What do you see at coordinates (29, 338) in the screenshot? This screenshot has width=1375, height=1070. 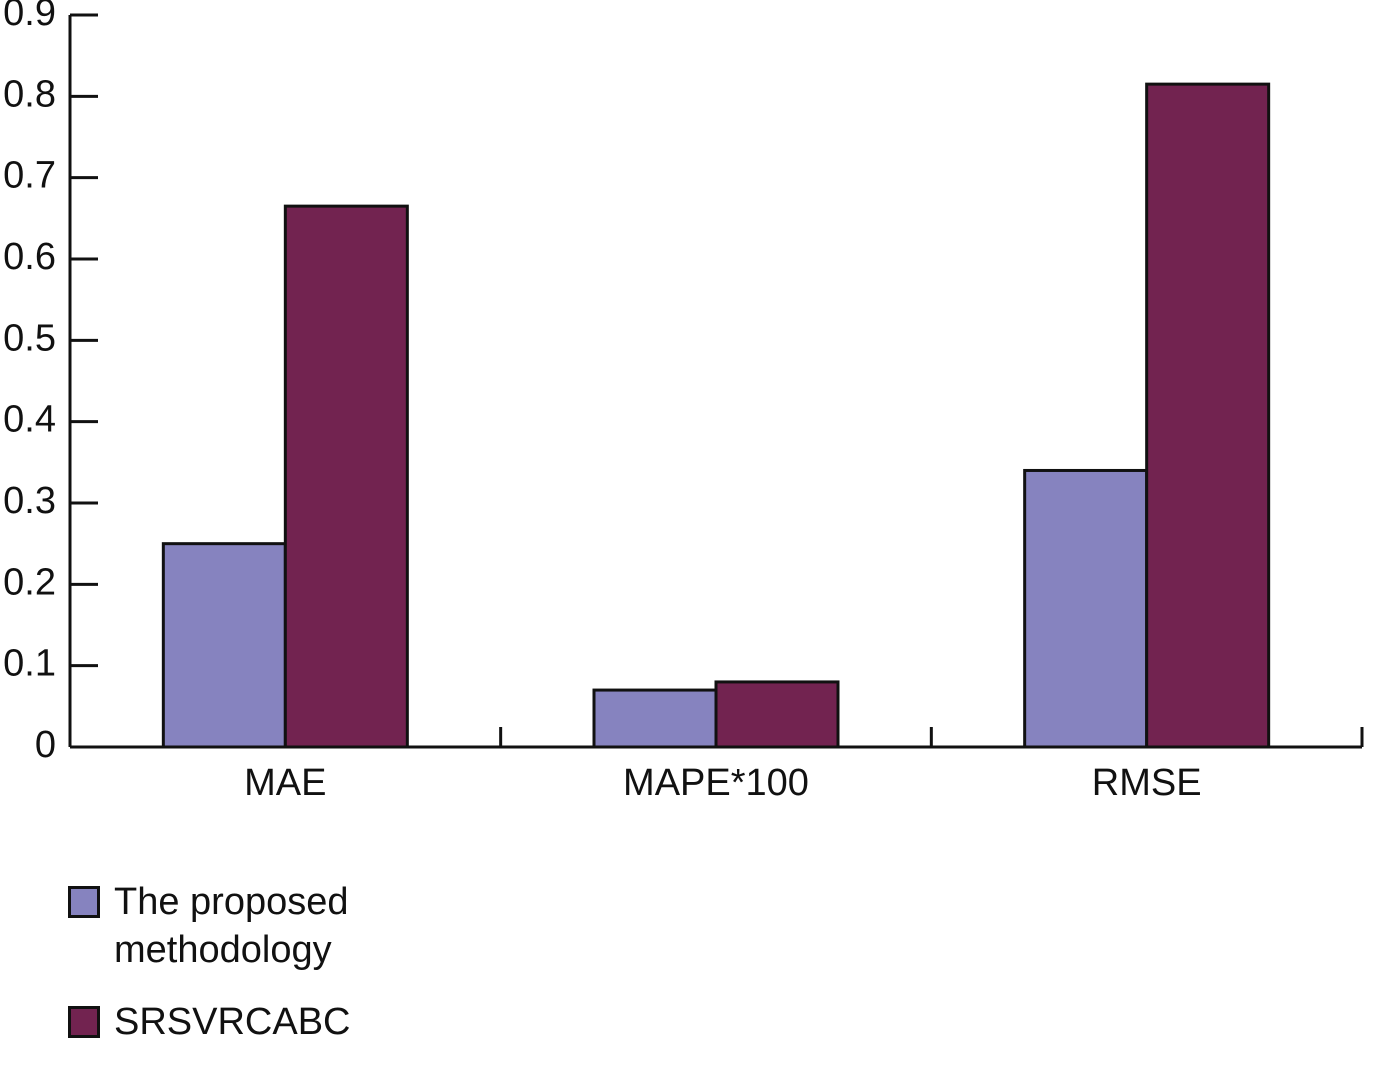 I see `y-tick-label: 0.5` at bounding box center [29, 338].